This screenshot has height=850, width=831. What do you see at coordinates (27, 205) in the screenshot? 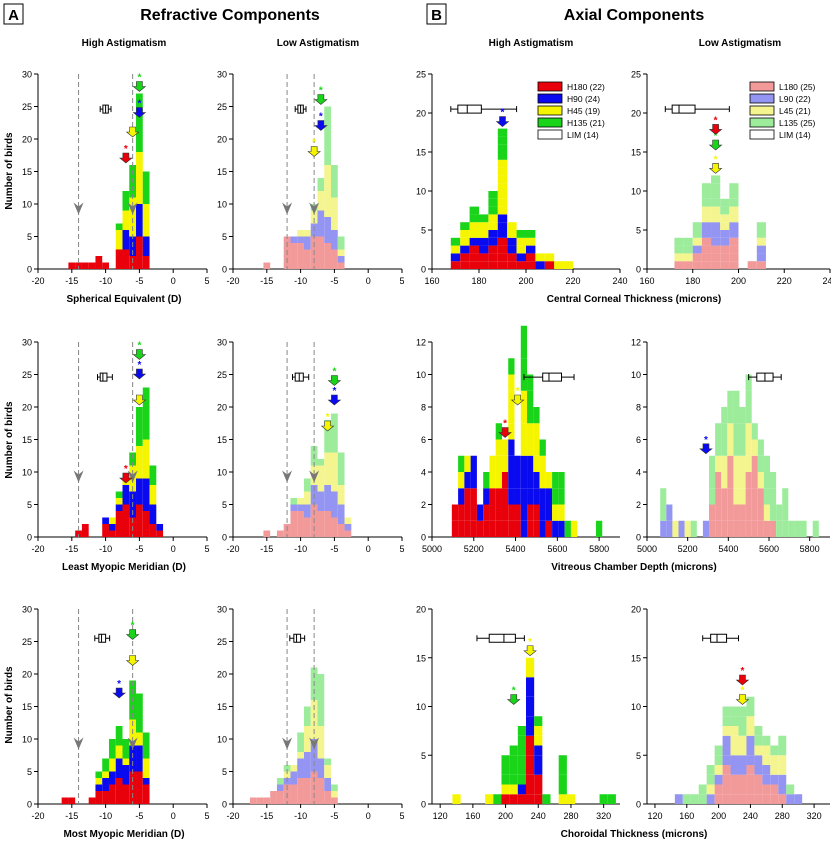
I see `y-tick-label: 10` at bounding box center [27, 205].